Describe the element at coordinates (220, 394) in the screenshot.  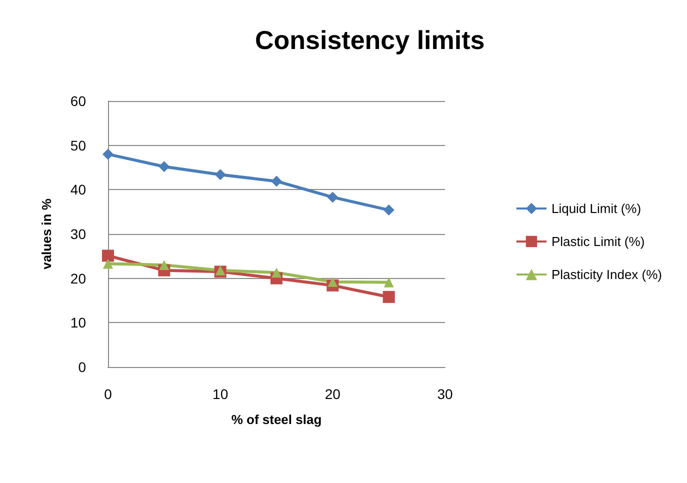
I see `x-tick-label: 10` at that location.